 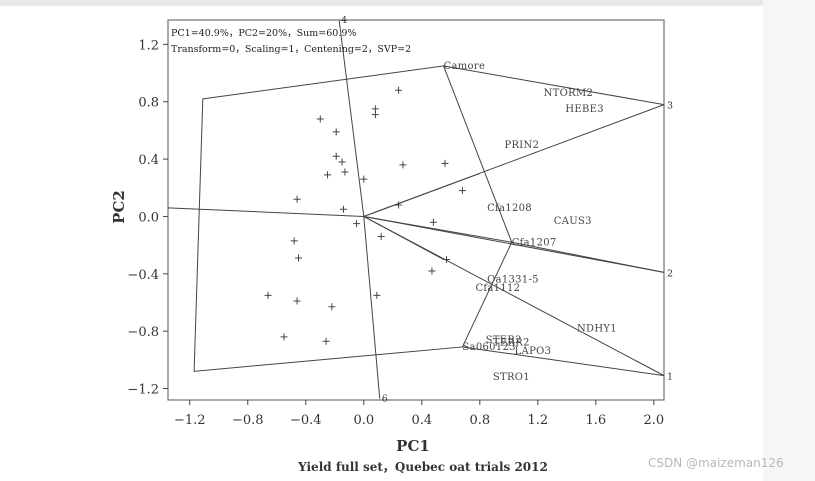 I want to click on x-axis-title: PC1, so click(x=413, y=446).